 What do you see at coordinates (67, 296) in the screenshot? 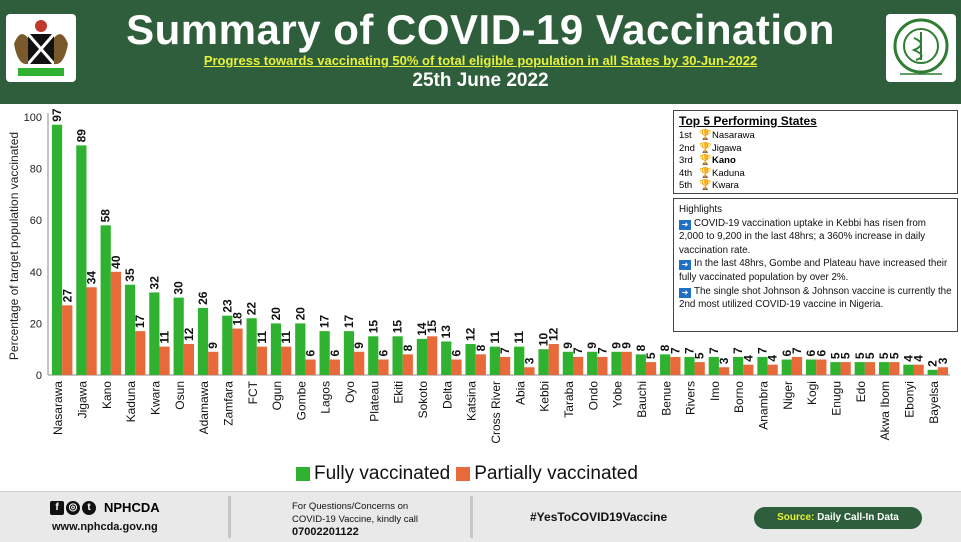
I see `data-label: 27` at bounding box center [67, 296].